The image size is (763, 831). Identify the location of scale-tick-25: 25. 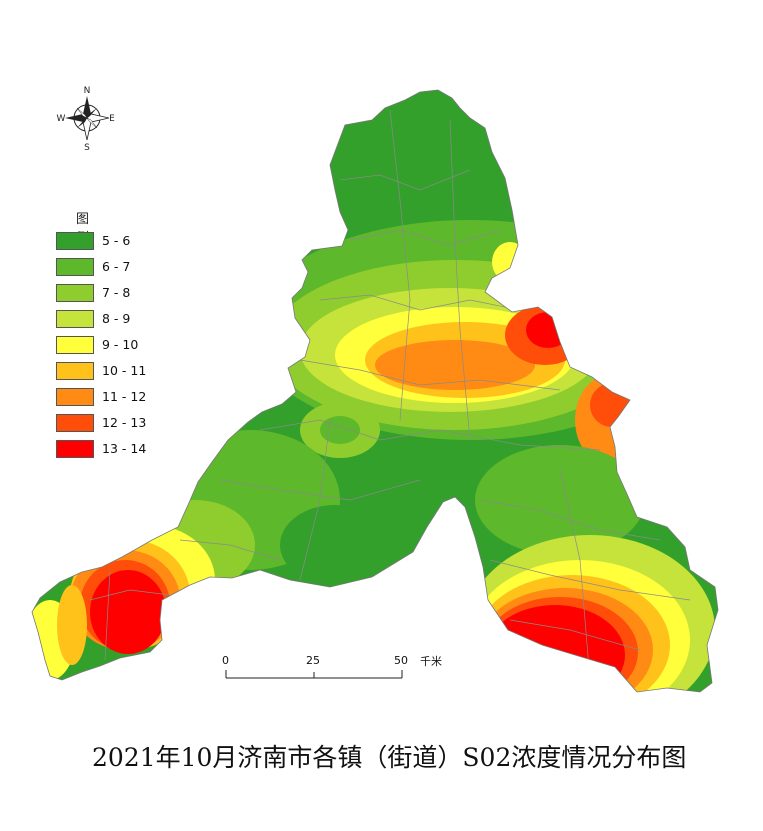
(313, 660).